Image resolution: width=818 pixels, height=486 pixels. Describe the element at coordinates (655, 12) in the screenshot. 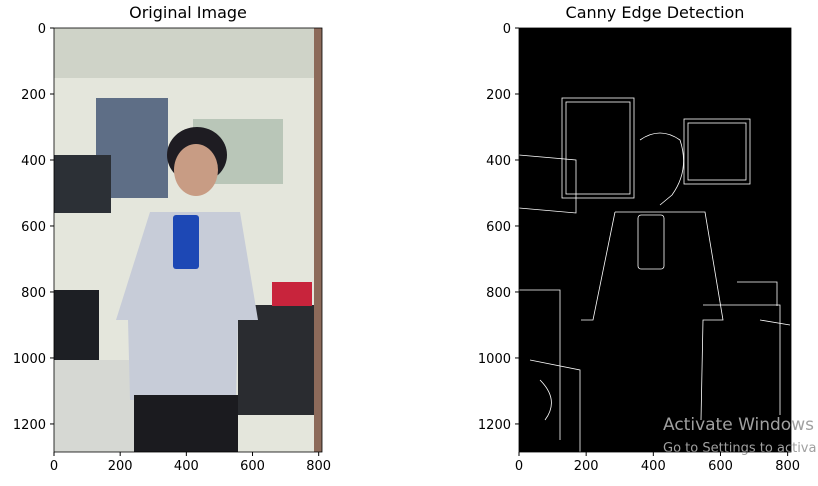

I see `chart-title: Canny Edge Detection` at that location.